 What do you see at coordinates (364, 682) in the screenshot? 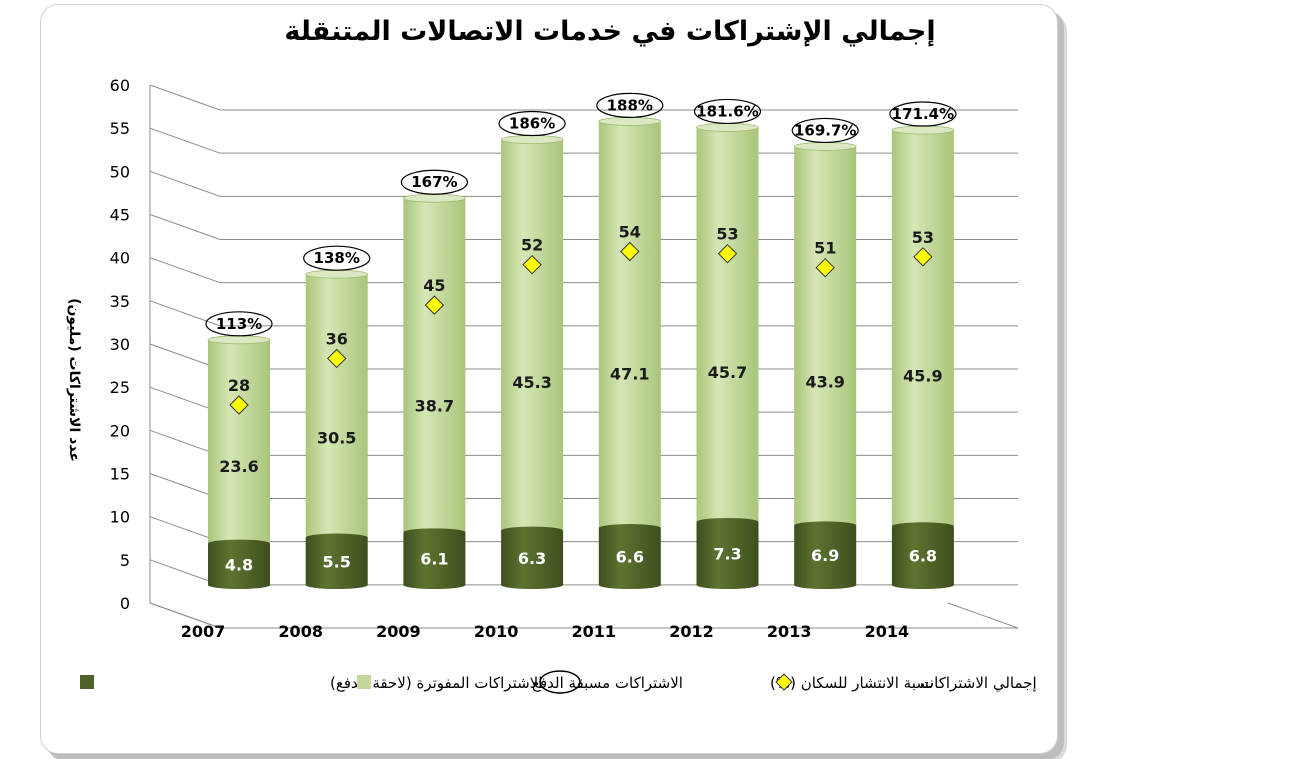
I see `legend-swatch-prepaid` at bounding box center [364, 682].